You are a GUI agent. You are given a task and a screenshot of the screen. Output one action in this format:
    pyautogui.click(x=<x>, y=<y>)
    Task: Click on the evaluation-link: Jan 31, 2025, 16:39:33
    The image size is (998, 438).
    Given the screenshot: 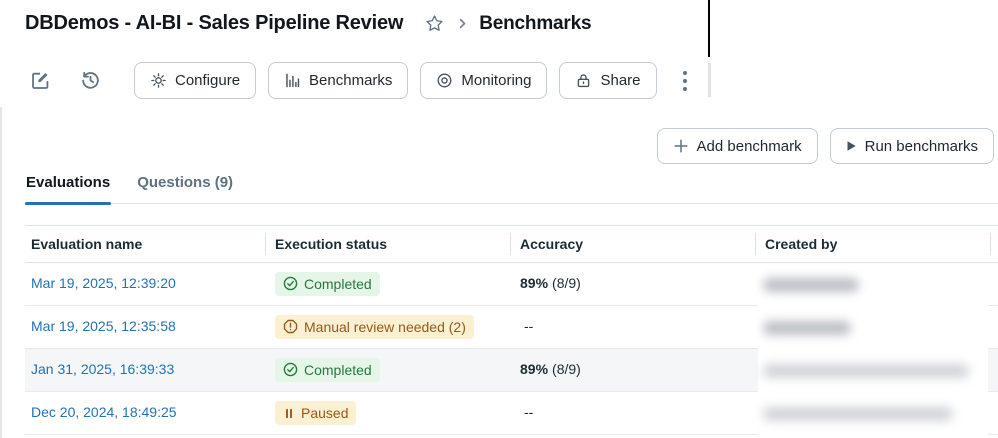 What is the action you would take?
    pyautogui.click(x=103, y=369)
    